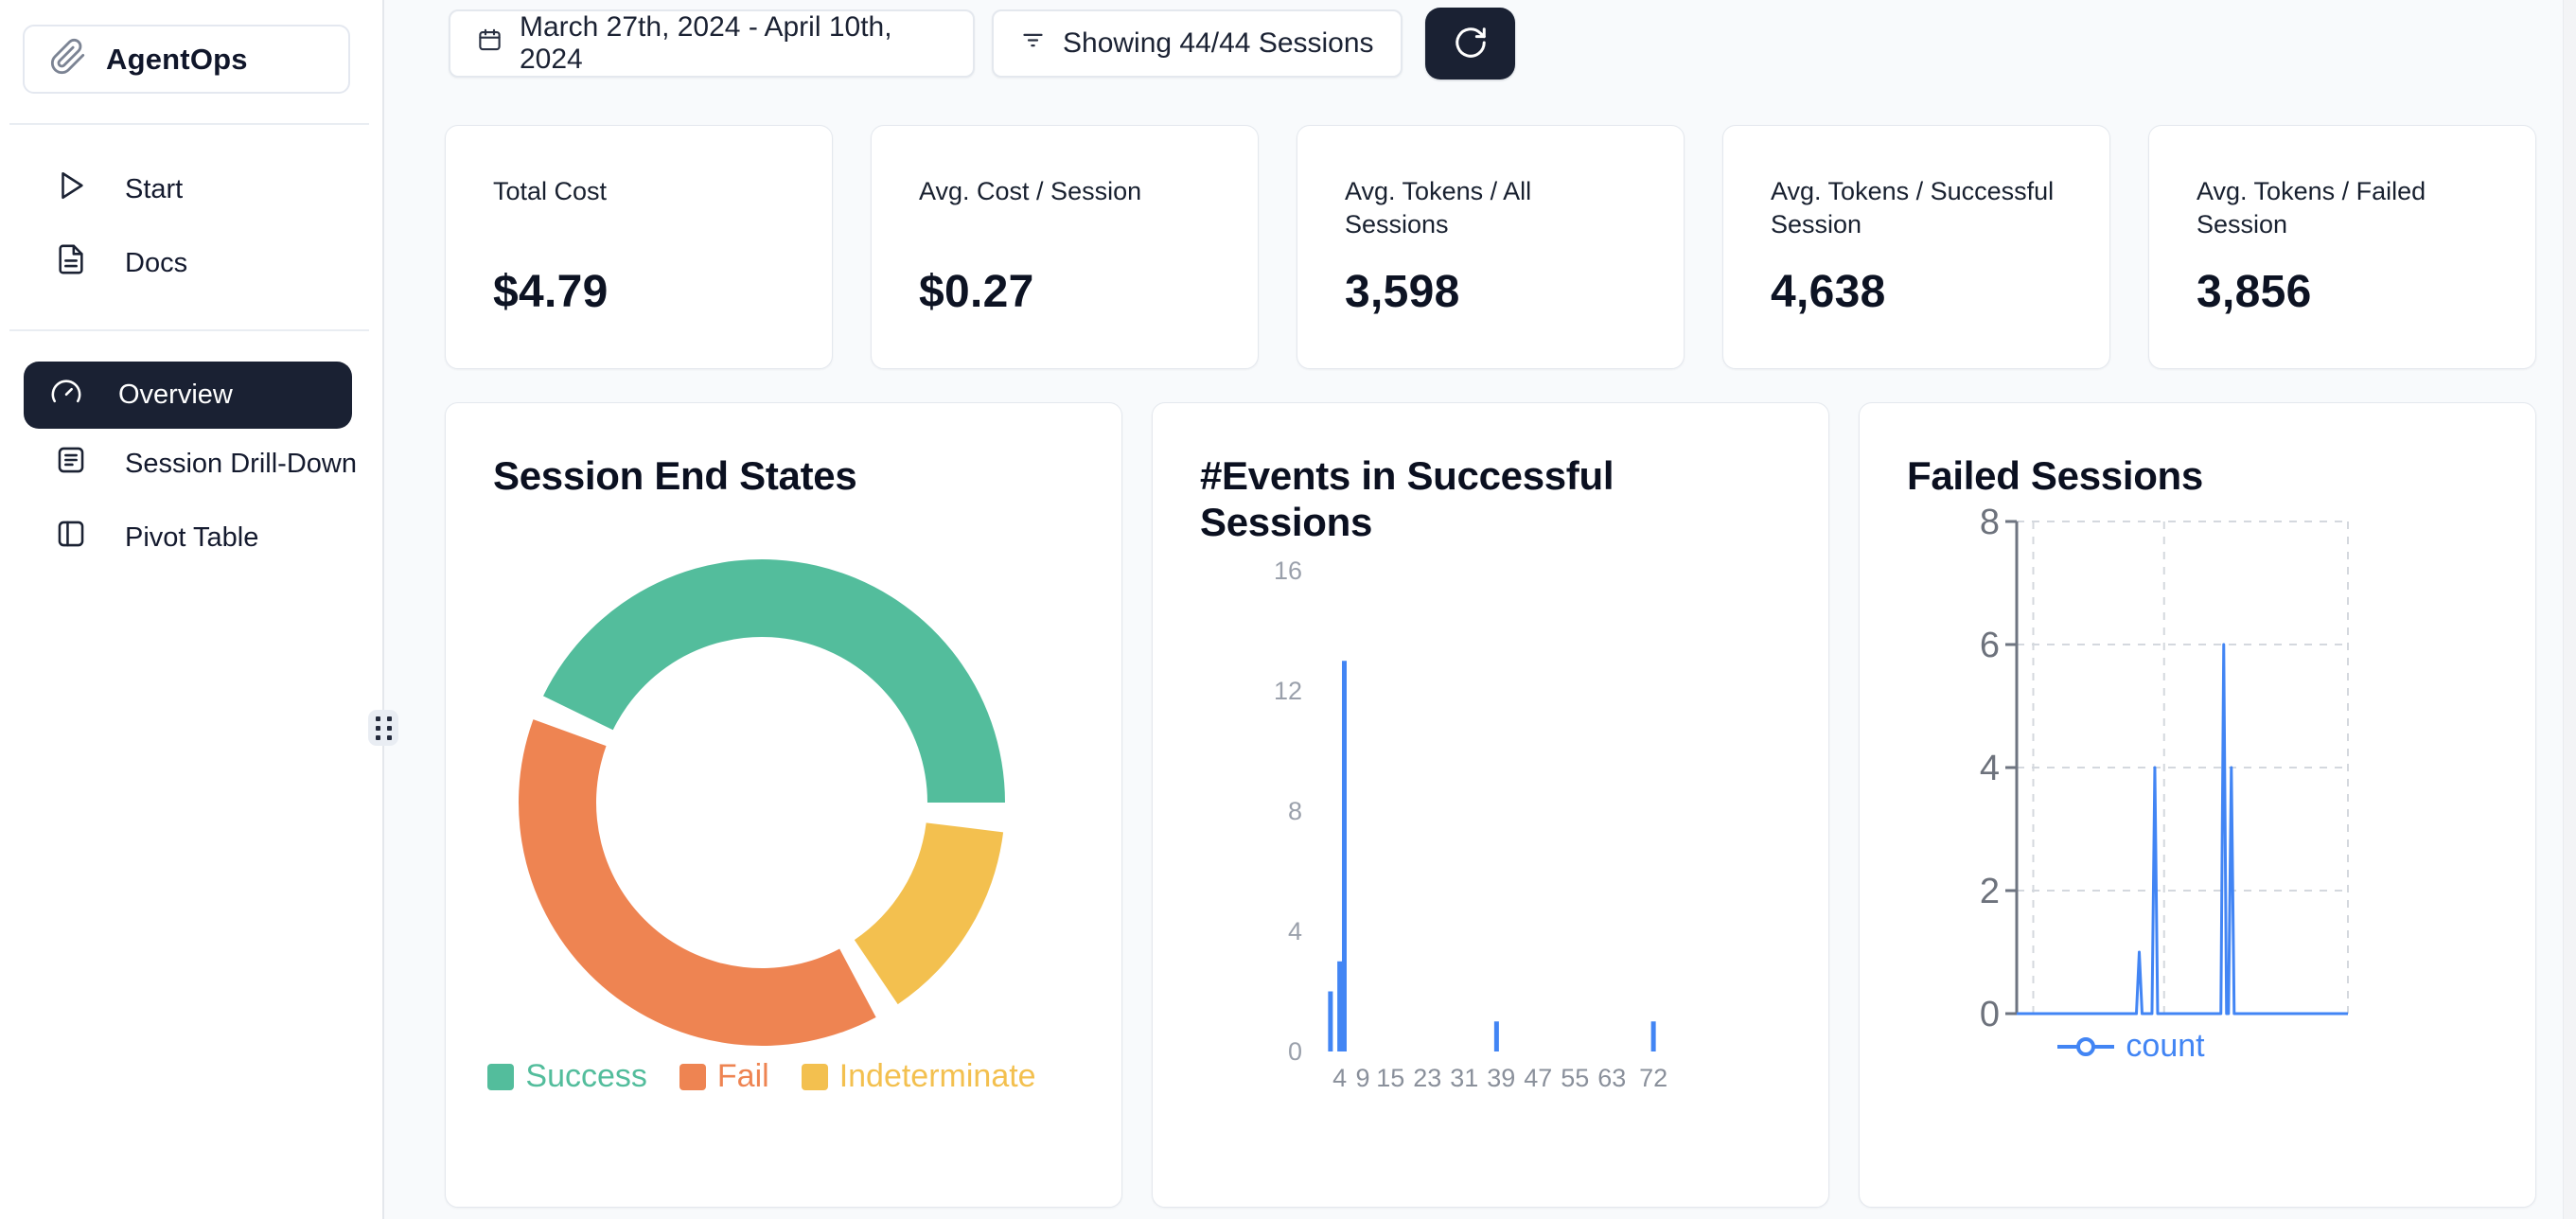  I want to click on sidebar-resize-handle, so click(383, 728).